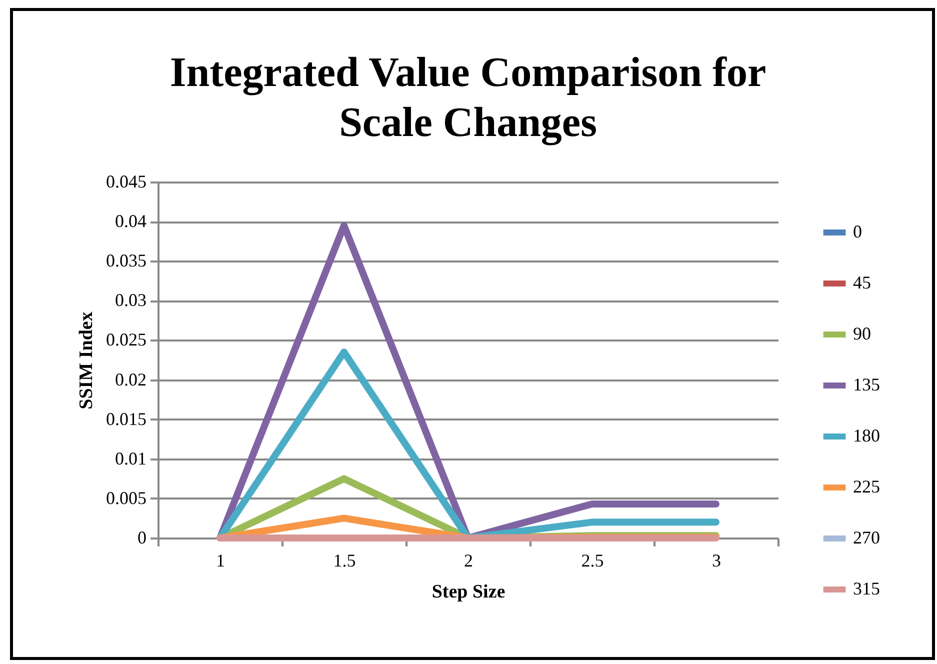 This screenshot has width=937, height=664. I want to click on y-tick-label: 0, so click(142, 538).